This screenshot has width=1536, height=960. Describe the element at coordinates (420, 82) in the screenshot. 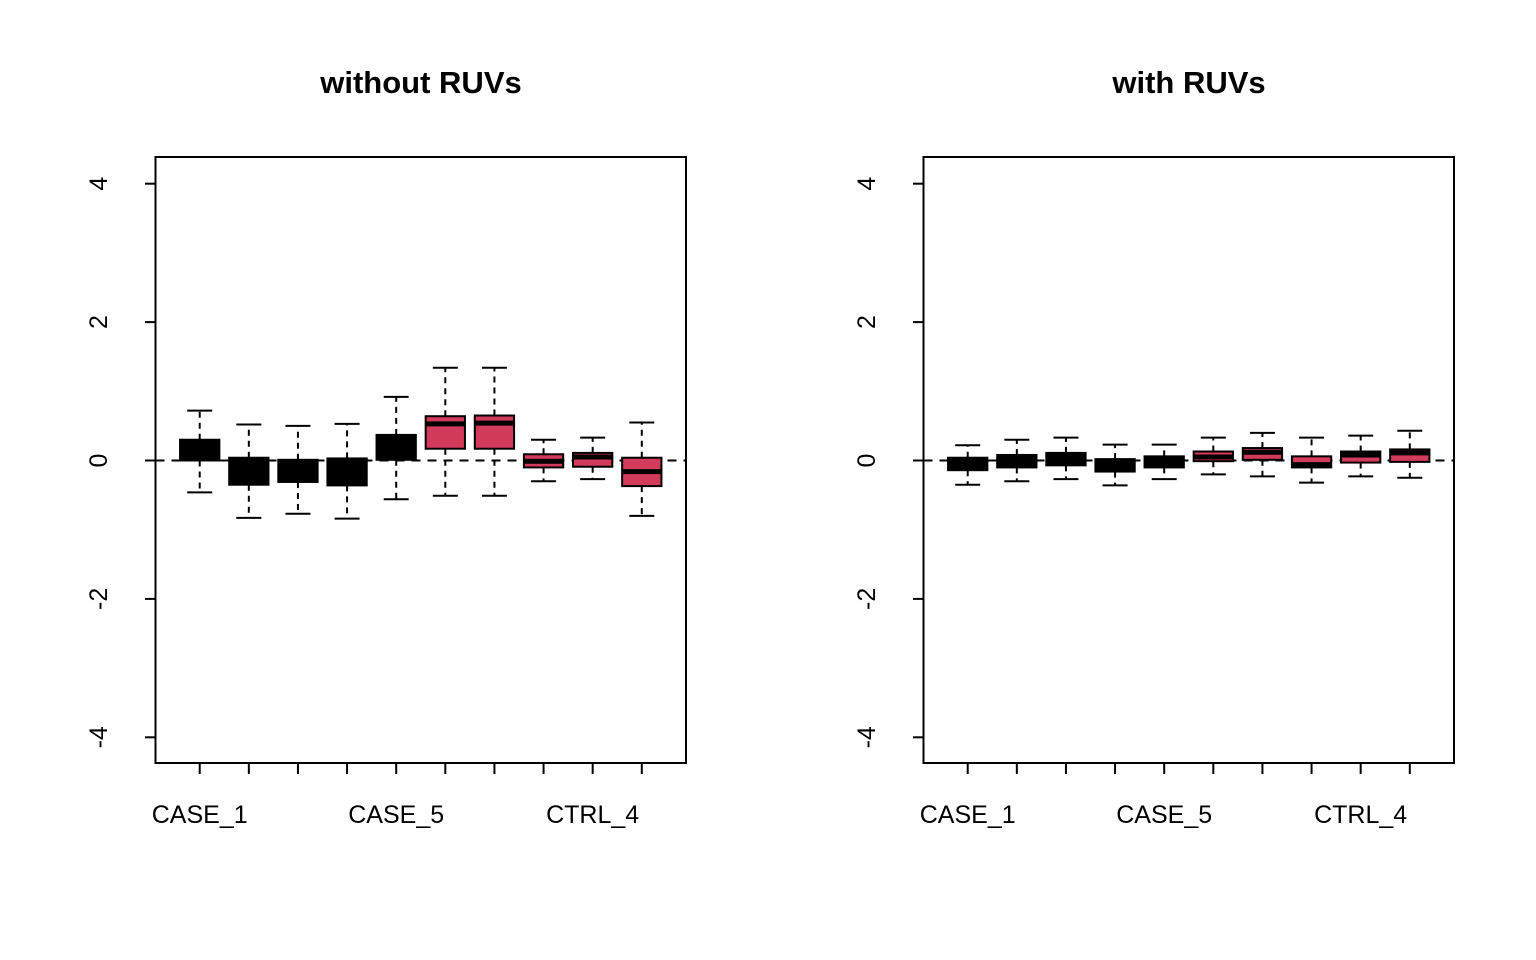

I see `chart-title-without-ruvs: without RUVs` at that location.